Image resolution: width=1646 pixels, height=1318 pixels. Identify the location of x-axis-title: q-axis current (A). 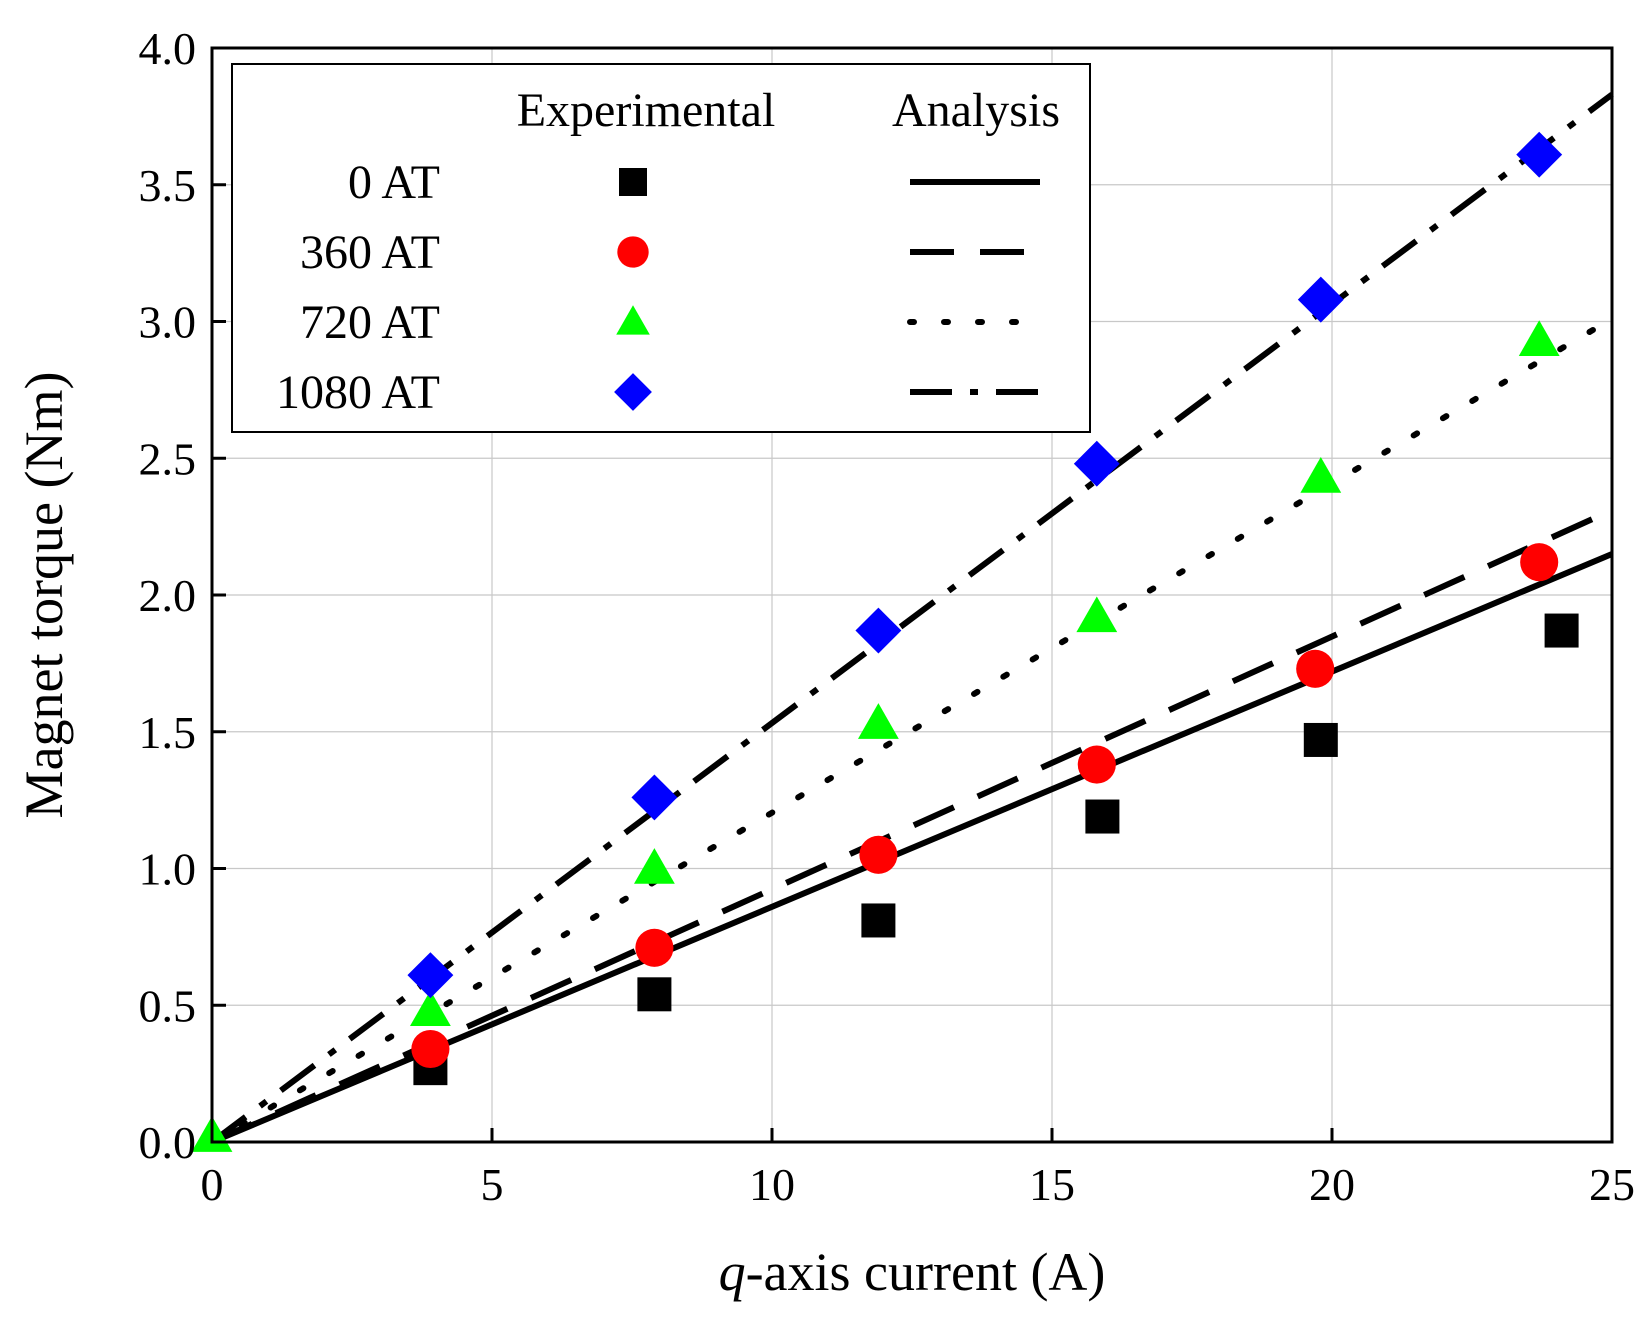
(912, 1272).